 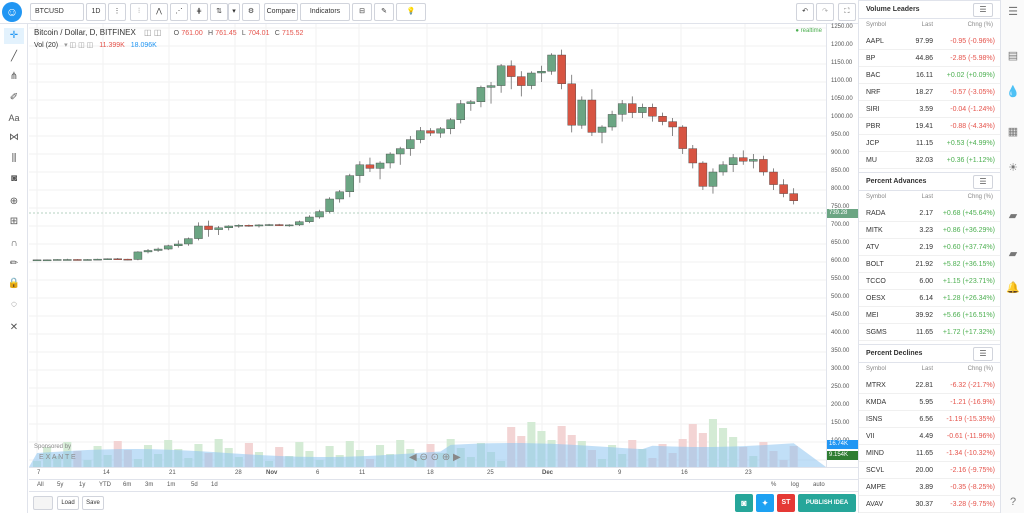 I want to click on publish-idea-button: PUBLISH IDEA, so click(x=827, y=503).